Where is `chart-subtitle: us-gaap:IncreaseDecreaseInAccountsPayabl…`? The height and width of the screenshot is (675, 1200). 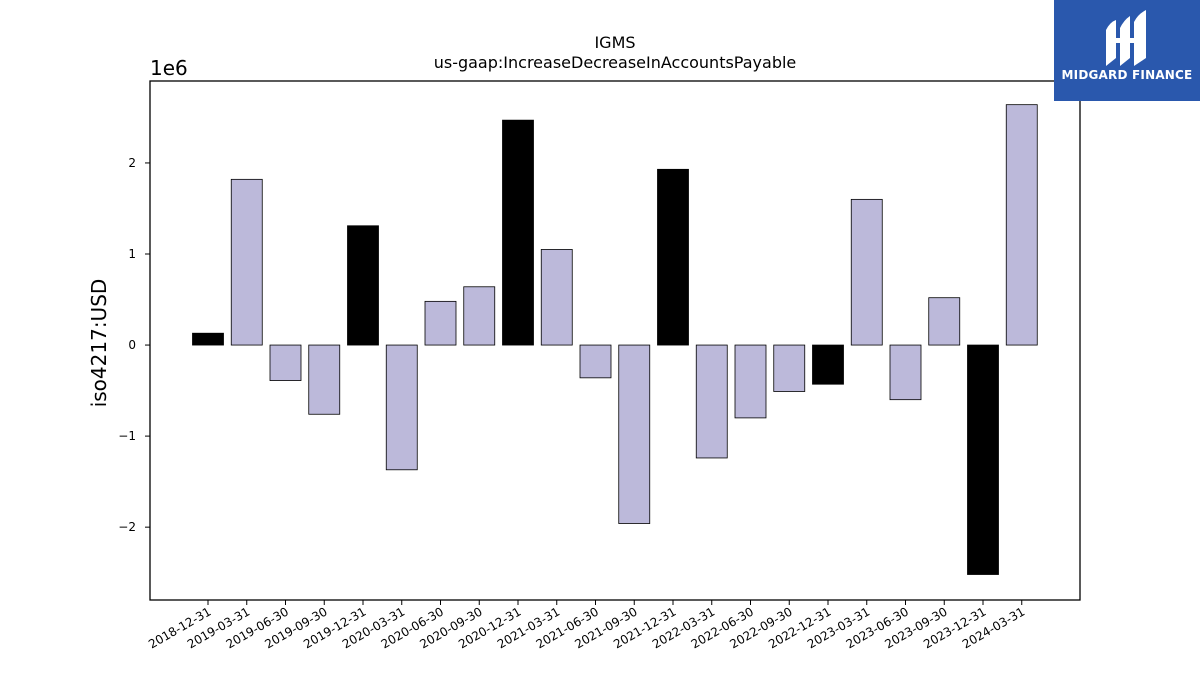
chart-subtitle: us-gaap:IncreaseDecreaseInAccountsPayabl… is located at coordinates (615, 62).